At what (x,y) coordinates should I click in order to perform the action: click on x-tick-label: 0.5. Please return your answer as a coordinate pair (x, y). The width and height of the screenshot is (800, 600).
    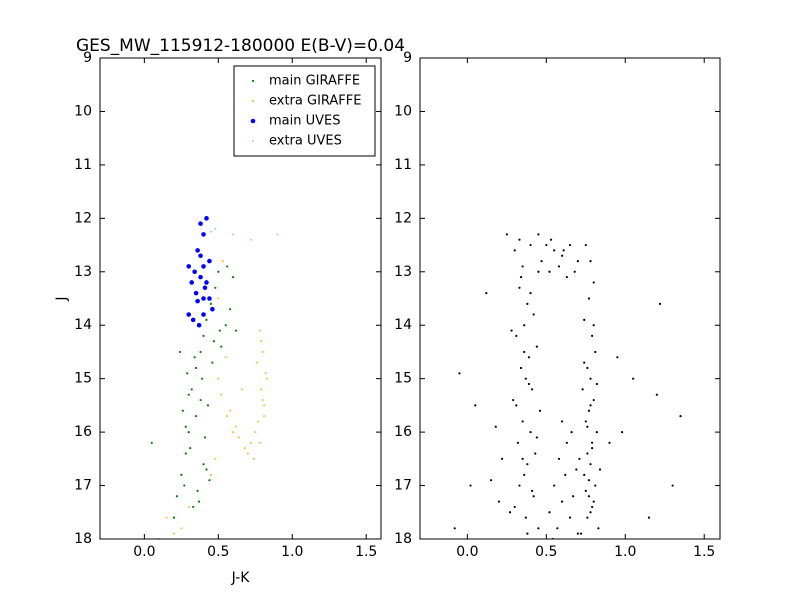
    Looking at the image, I should click on (218, 552).